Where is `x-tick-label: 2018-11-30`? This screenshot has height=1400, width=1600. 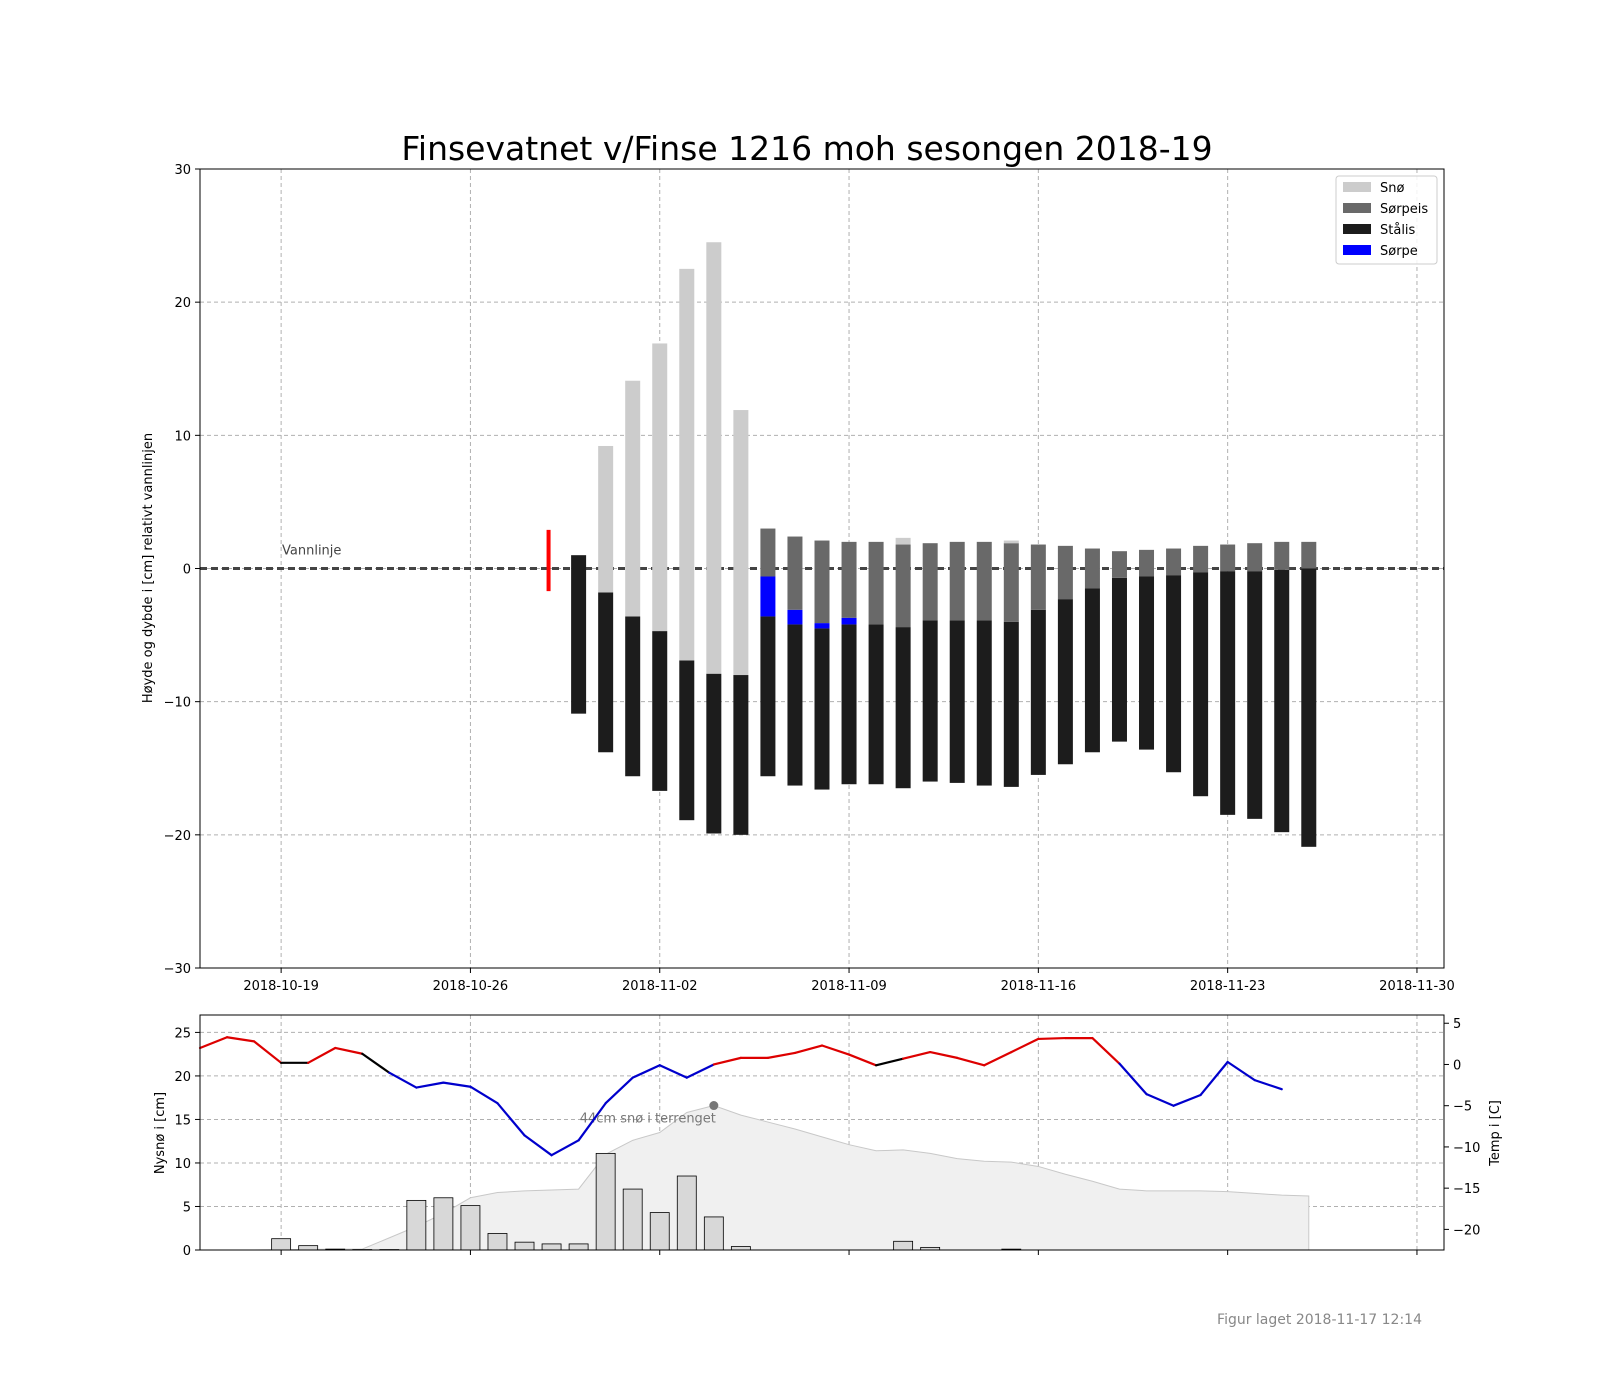 x-tick-label: 2018-11-30 is located at coordinates (1417, 986).